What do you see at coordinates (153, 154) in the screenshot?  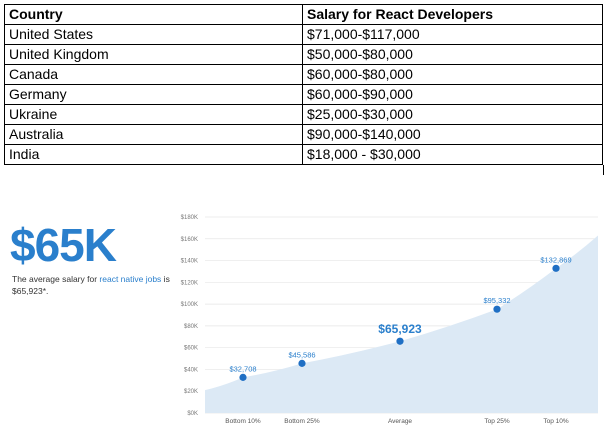 I see `country-cell: India` at bounding box center [153, 154].